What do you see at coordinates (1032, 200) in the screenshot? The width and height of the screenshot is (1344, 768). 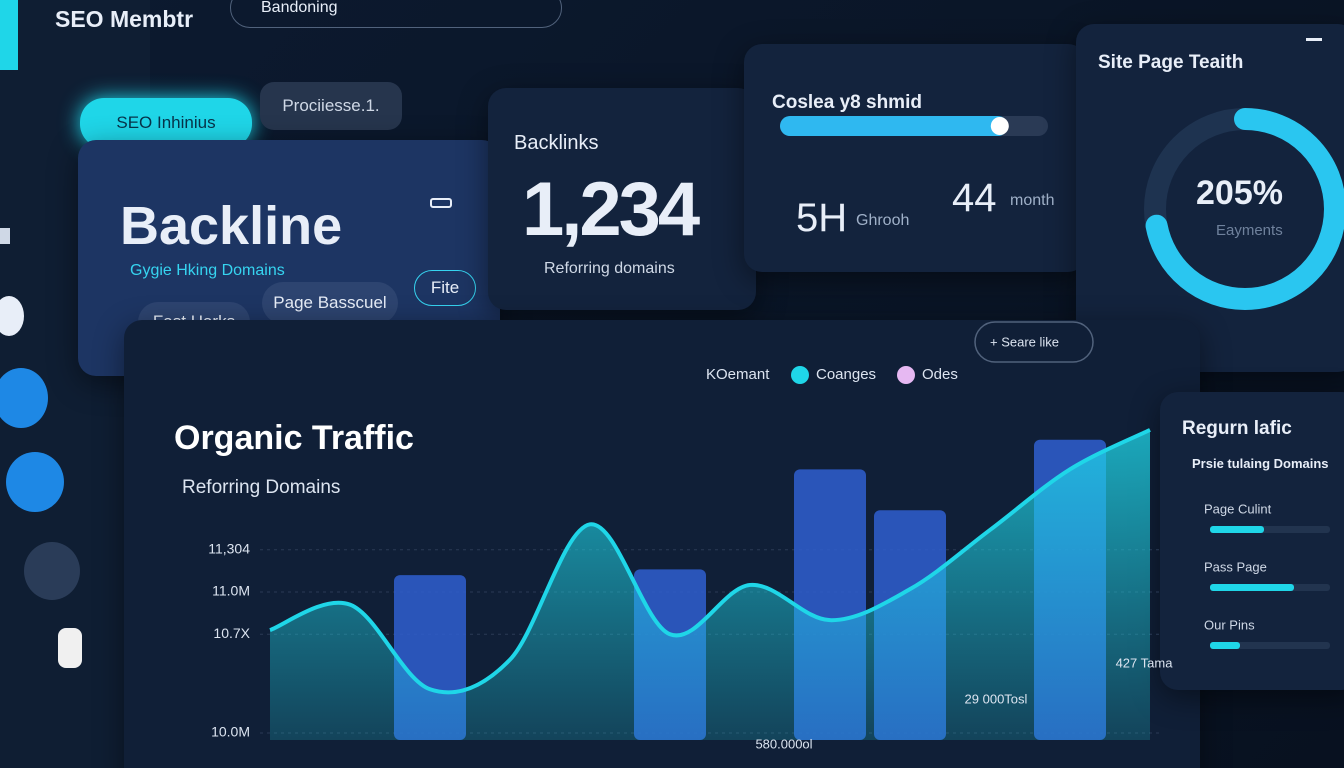 I see `stat-unit: month` at bounding box center [1032, 200].